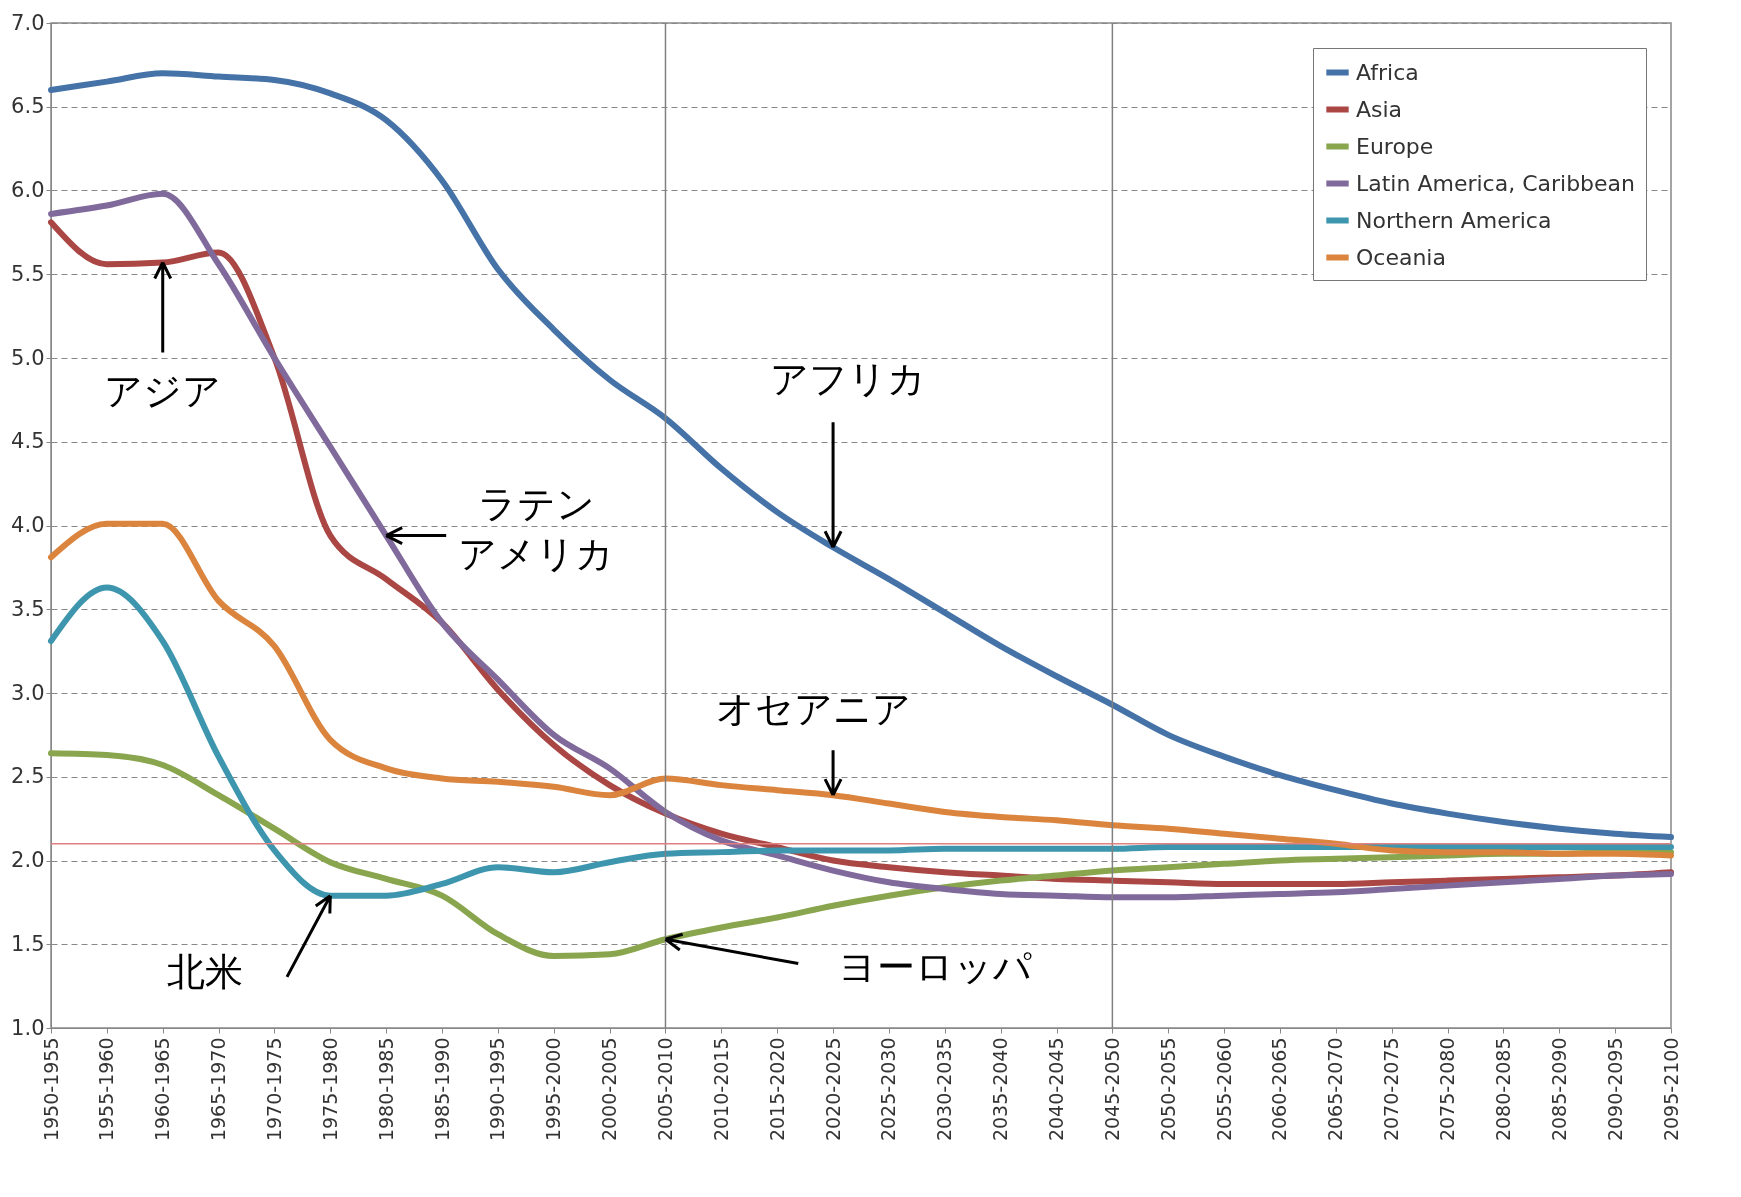  I want to click on x-tick-label: 1990-1995, so click(497, 1089).